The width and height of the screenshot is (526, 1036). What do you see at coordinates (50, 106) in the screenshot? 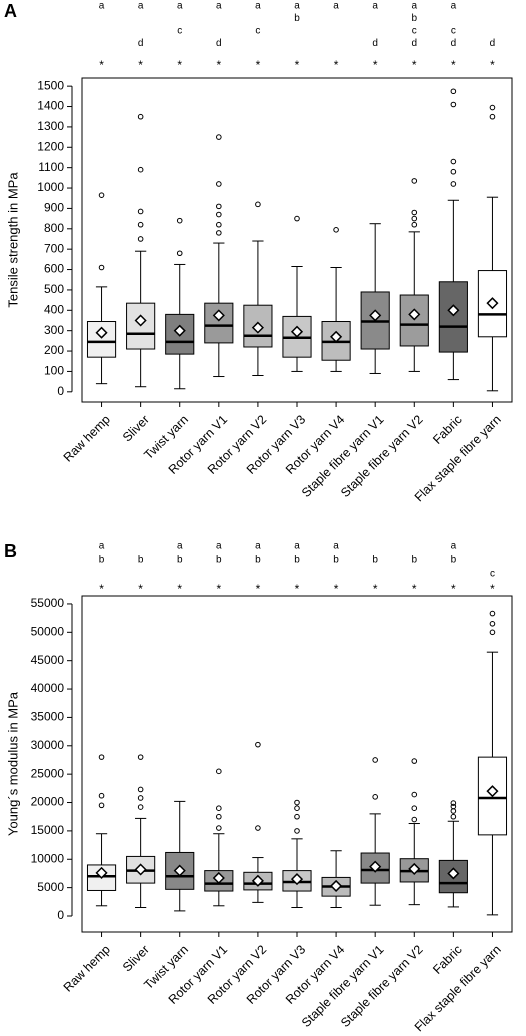
I see `y-tick-label: 1400` at bounding box center [50, 106].